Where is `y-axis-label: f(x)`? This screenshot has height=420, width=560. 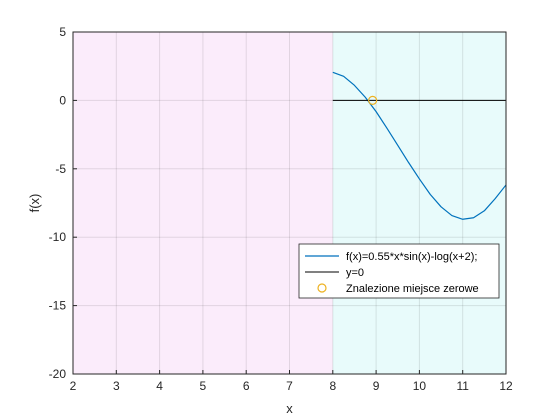 y-axis-label: f(x) is located at coordinates (34, 203).